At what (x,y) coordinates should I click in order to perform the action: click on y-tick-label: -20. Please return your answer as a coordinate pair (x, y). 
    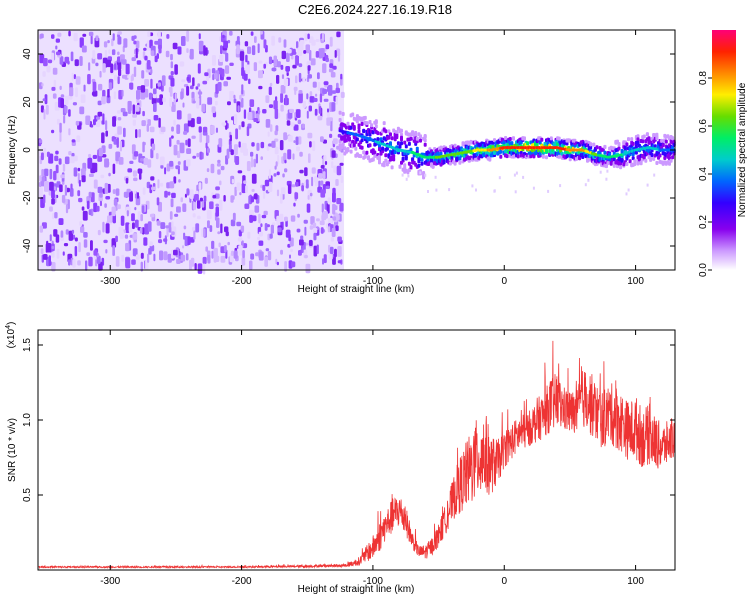
    Looking at the image, I should click on (27, 197).